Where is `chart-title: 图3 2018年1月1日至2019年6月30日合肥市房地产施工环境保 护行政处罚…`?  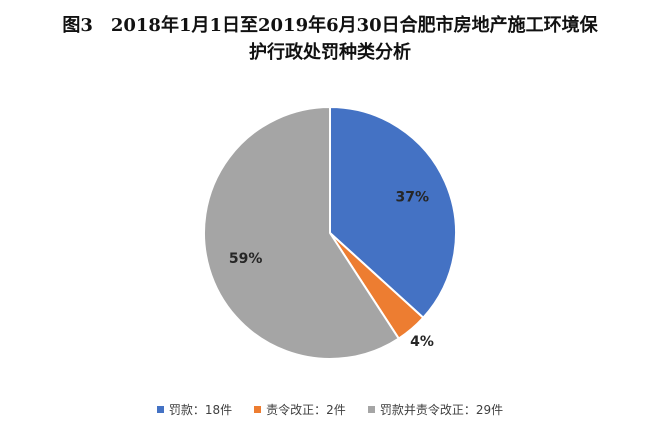
chart-title: 图3 2018年1月1日至2019年6月30日合肥市房地产施工环境保 护行政处罚… is located at coordinates (330, 39).